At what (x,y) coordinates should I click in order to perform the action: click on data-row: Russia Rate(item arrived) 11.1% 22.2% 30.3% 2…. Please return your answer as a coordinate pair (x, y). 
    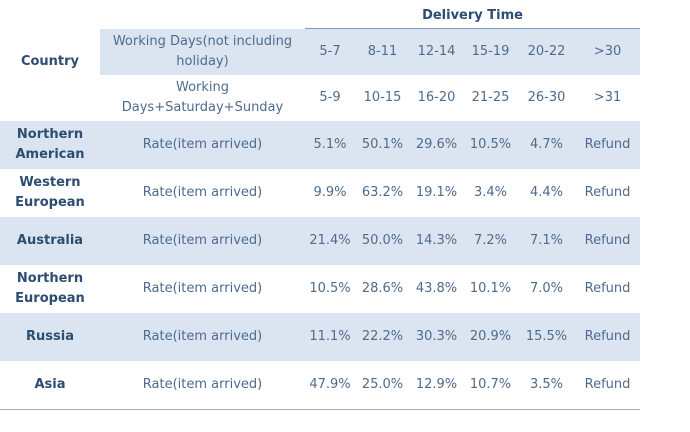
    Looking at the image, I should click on (320, 336).